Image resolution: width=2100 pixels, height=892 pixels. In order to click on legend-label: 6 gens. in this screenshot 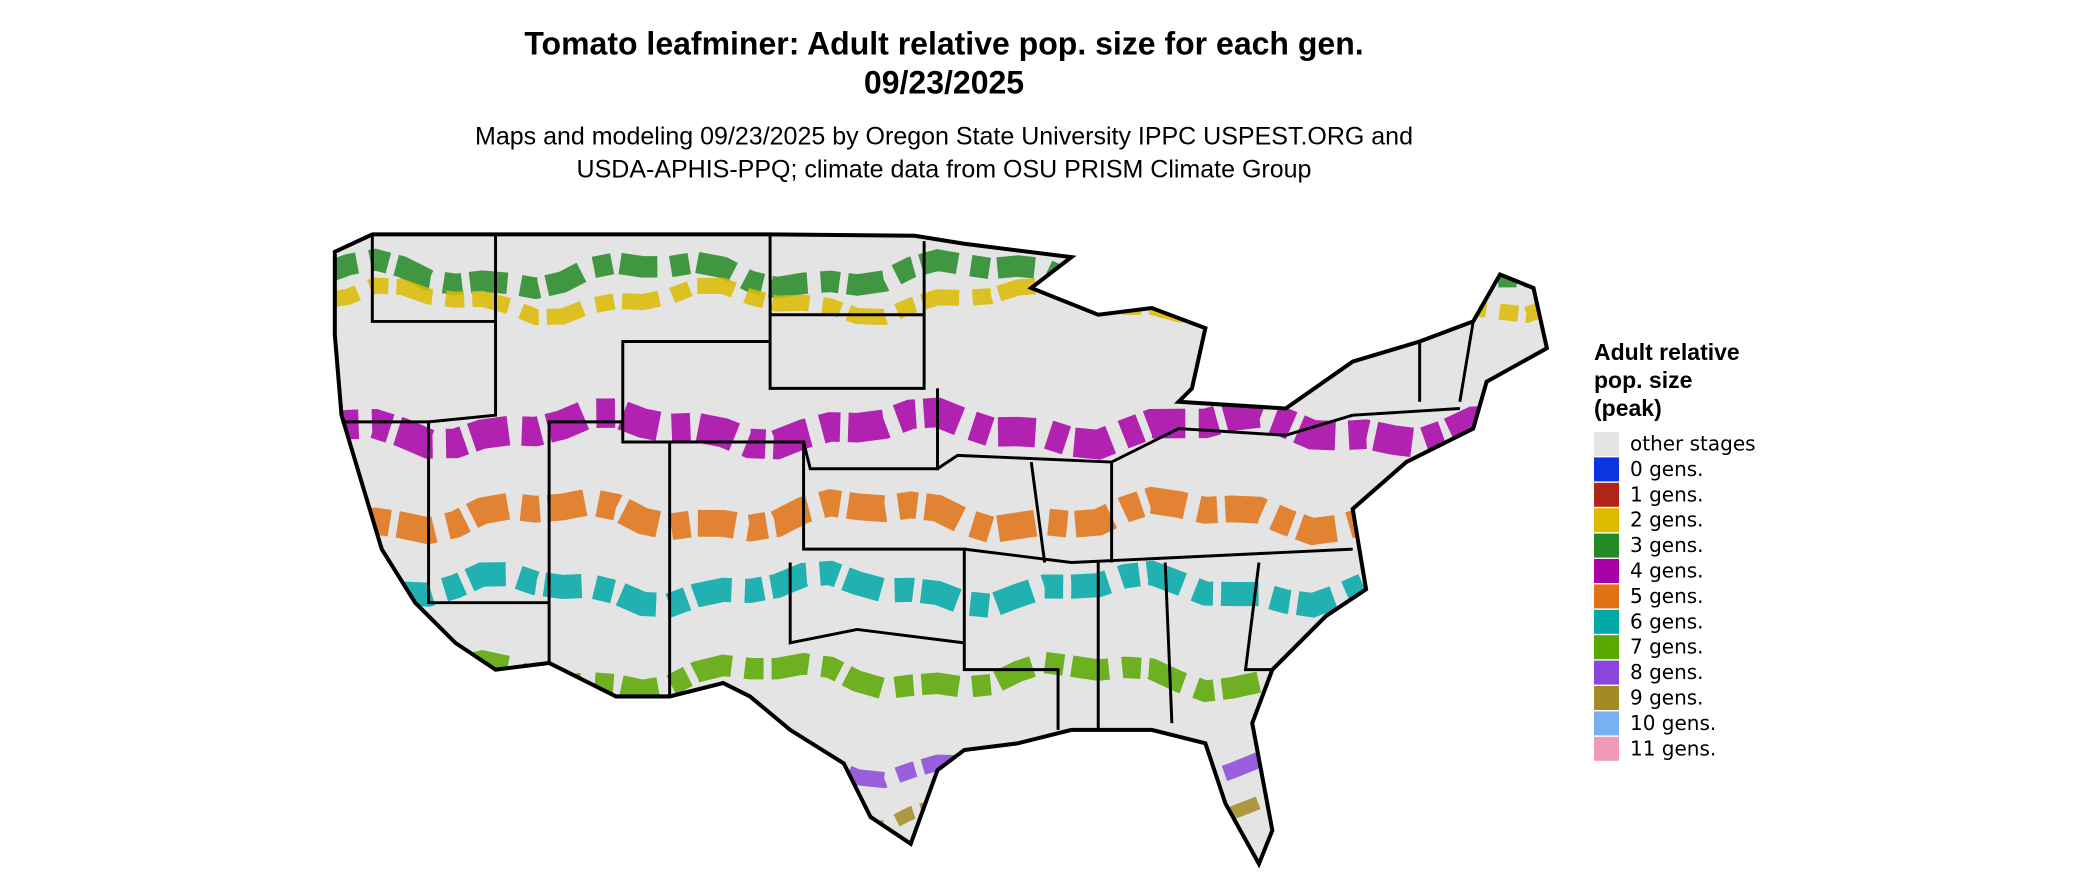, I will do `click(1667, 621)`.